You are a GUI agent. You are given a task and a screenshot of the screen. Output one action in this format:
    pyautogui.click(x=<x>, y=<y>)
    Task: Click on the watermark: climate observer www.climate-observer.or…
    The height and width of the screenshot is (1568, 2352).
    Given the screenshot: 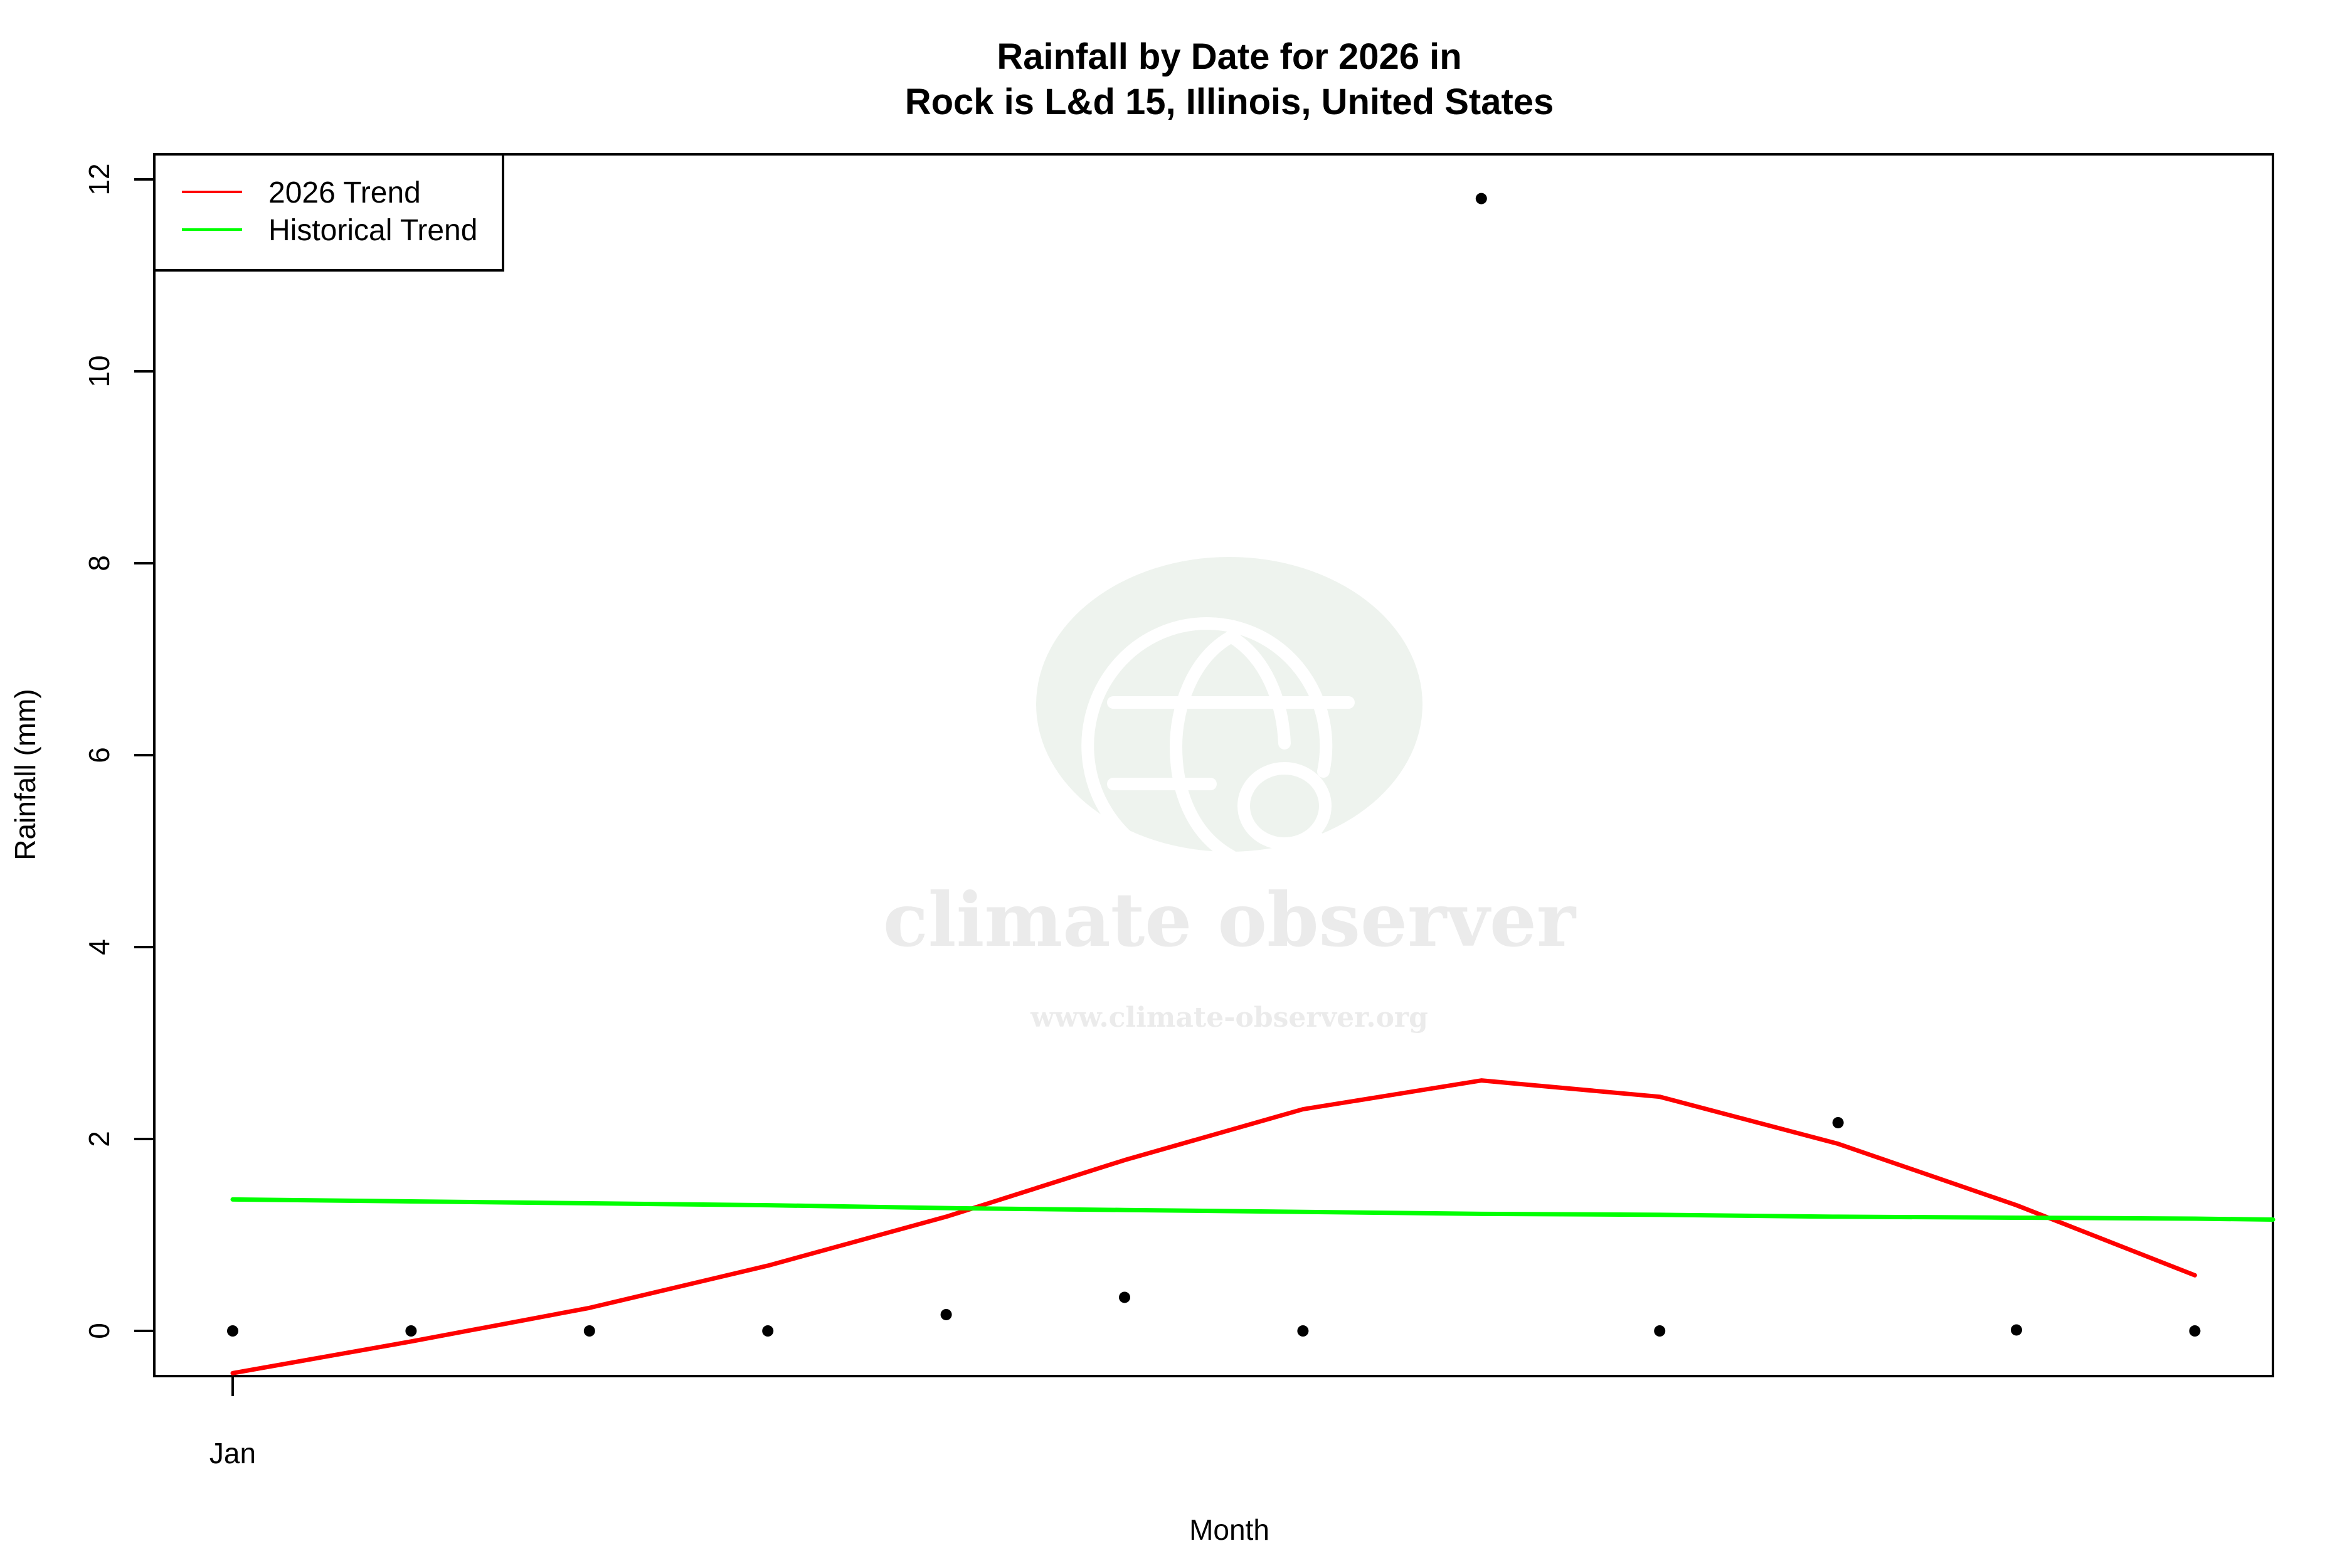 What is the action you would take?
    pyautogui.click(x=1230, y=795)
    